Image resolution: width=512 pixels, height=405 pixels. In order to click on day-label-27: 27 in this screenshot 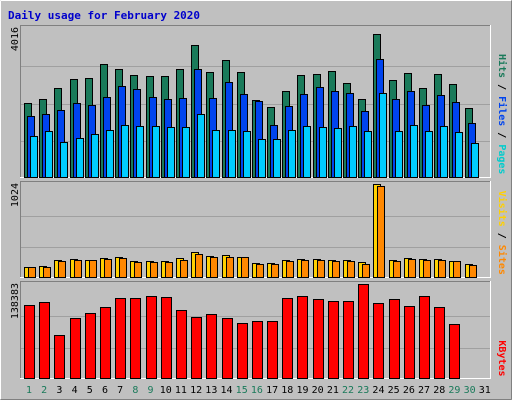, I will do `click(424, 390)`.